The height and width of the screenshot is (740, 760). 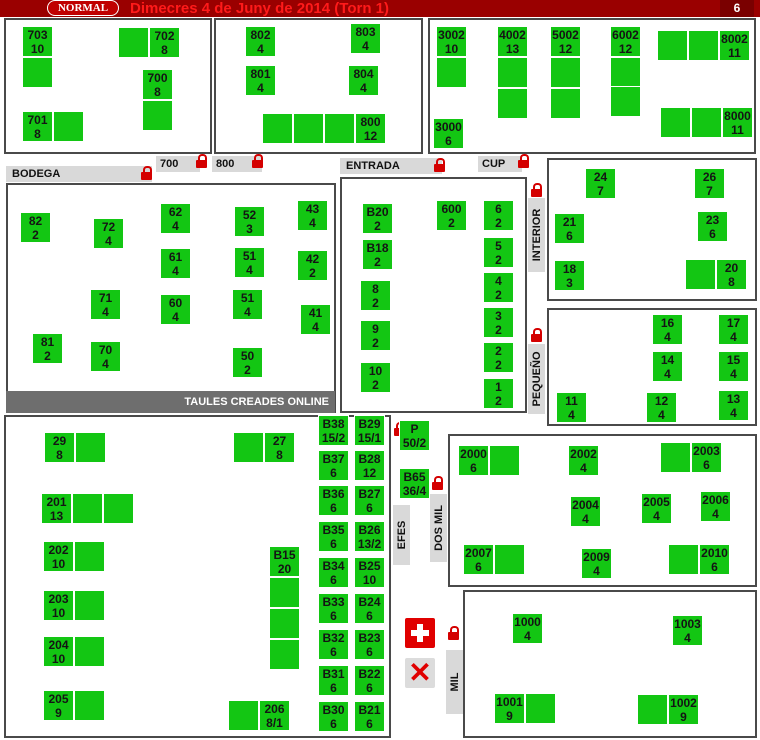 I want to click on table: 1002 9, so click(x=683, y=709).